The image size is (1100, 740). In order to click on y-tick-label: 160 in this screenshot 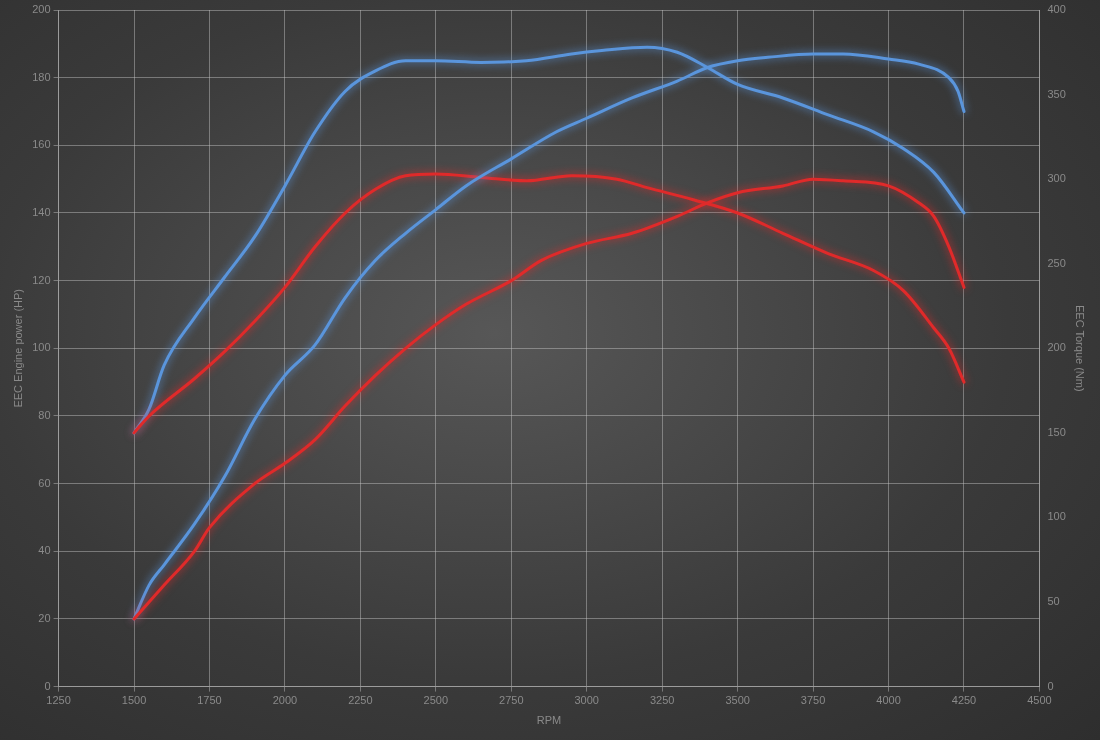, I will do `click(41, 144)`.